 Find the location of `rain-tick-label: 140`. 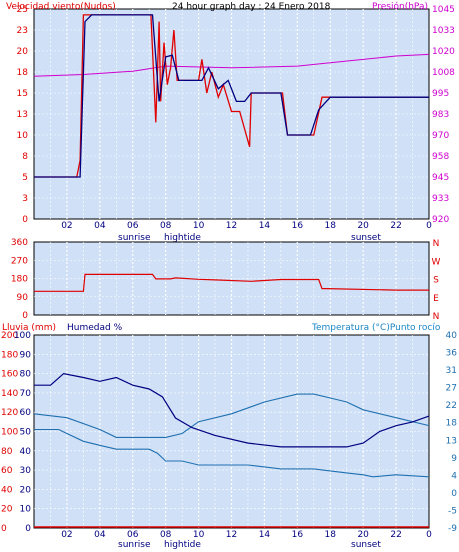

rain-tick-label: 140 is located at coordinates (9, 394).